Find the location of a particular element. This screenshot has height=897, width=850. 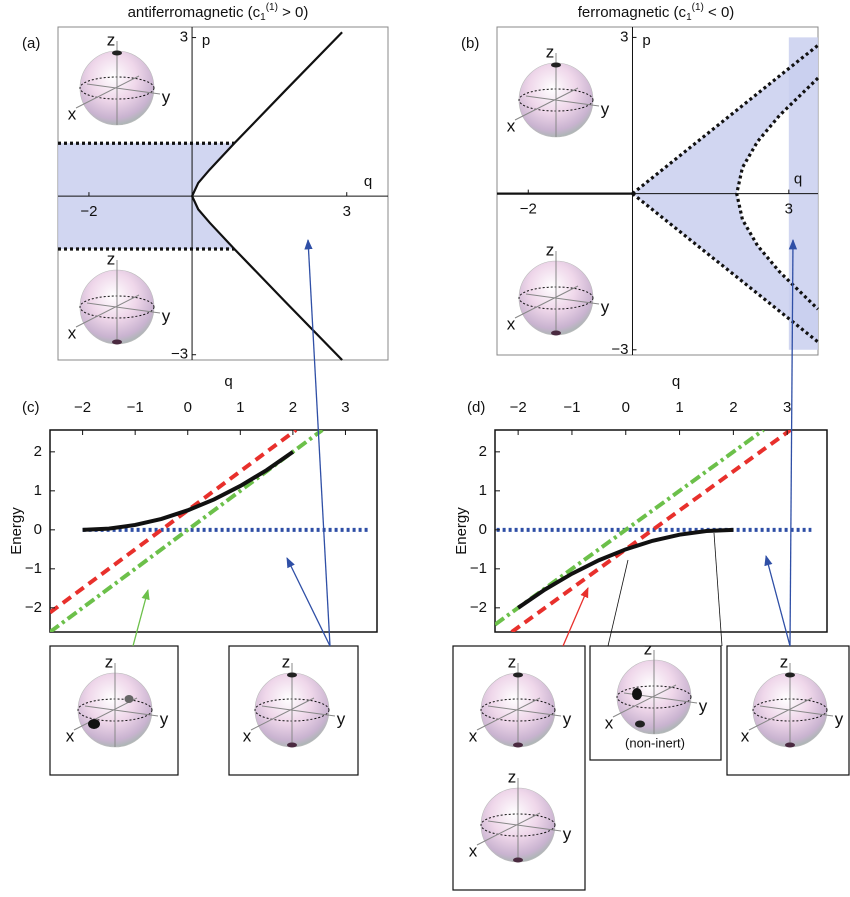

panel-label: (d) is located at coordinates (476, 407).